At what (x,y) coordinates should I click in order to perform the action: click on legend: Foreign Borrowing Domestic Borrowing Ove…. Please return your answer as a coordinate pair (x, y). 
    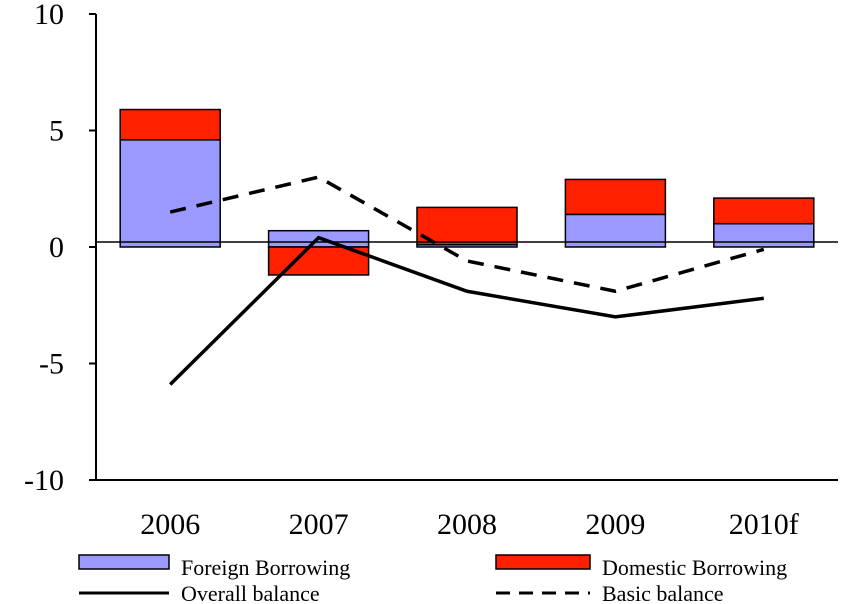
    Looking at the image, I should click on (432, 579).